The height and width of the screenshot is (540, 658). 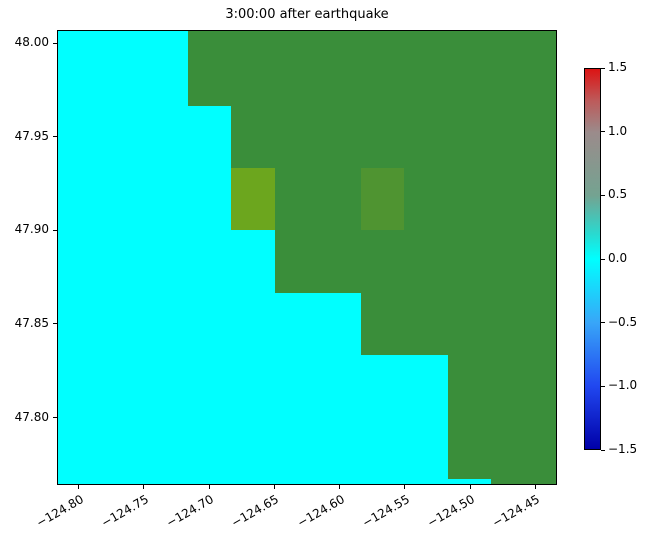 I want to click on x-tick-label: −124.50, so click(x=450, y=511).